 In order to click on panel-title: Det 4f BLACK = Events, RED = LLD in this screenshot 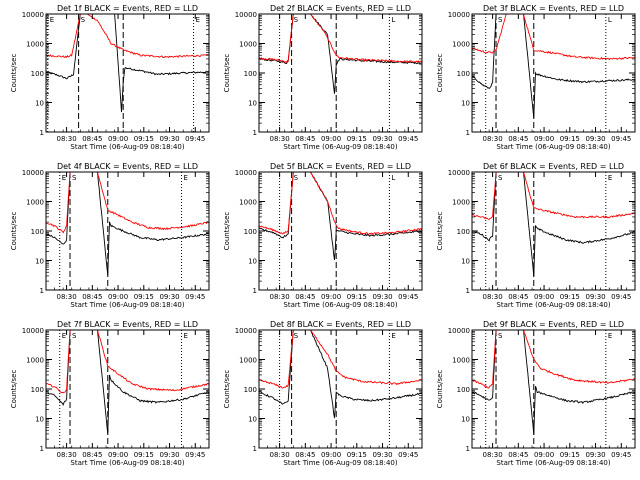, I will do `click(127, 166)`.